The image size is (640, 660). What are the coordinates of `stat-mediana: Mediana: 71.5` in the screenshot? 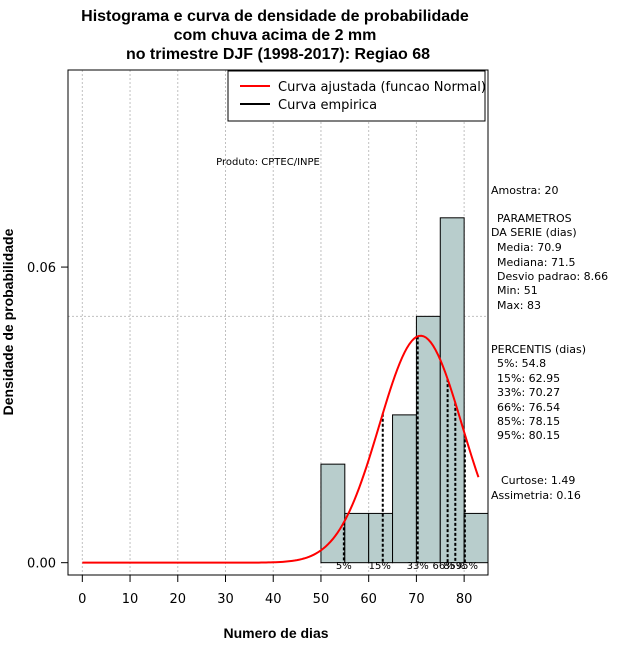 It's located at (536, 262).